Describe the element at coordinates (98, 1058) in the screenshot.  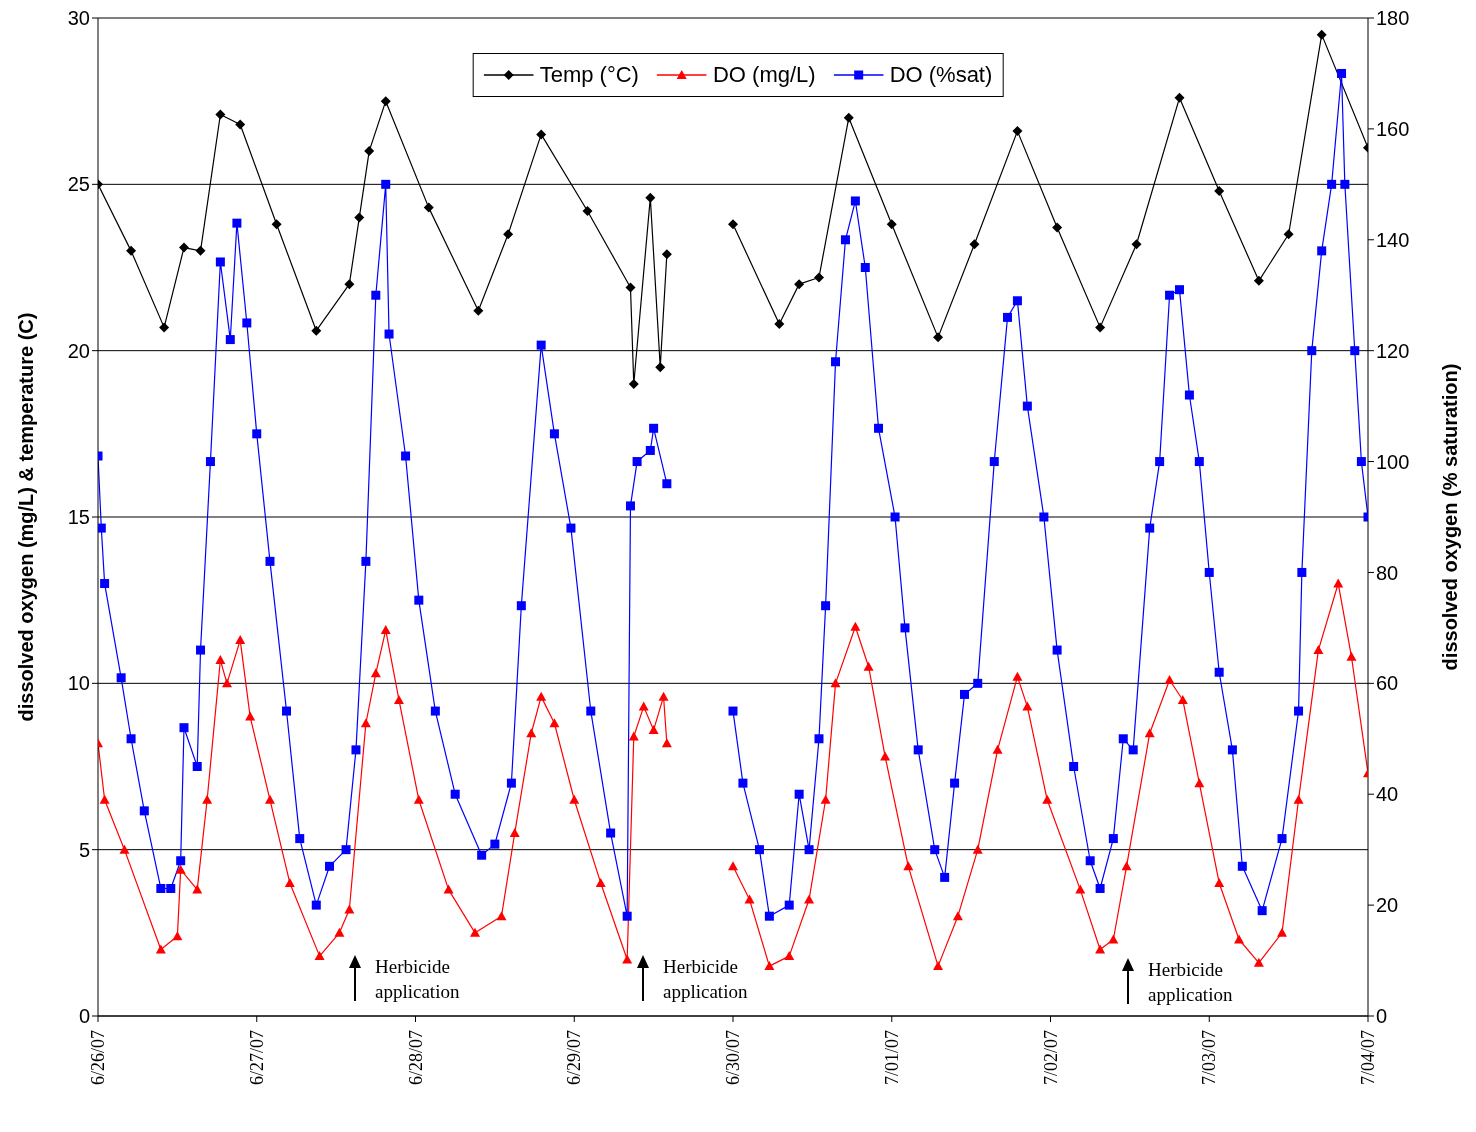
I see `x-tick-label: 6/26/07` at that location.